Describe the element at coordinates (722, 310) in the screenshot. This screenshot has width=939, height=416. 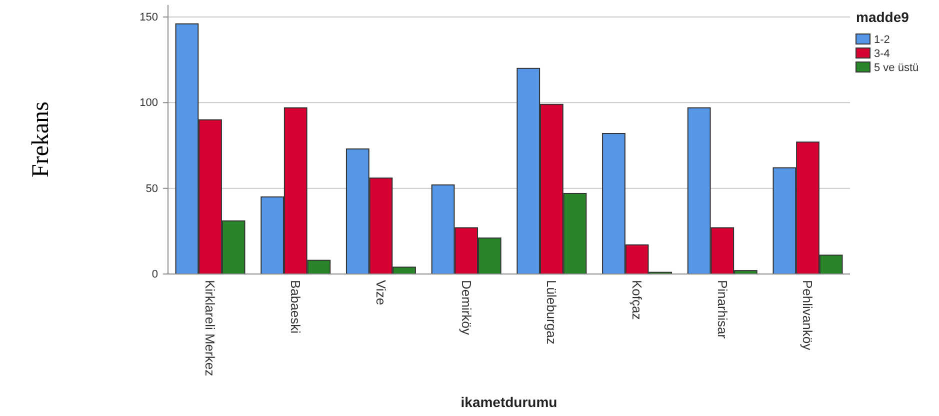
I see `x-tick-label: Pinarhisar` at that location.